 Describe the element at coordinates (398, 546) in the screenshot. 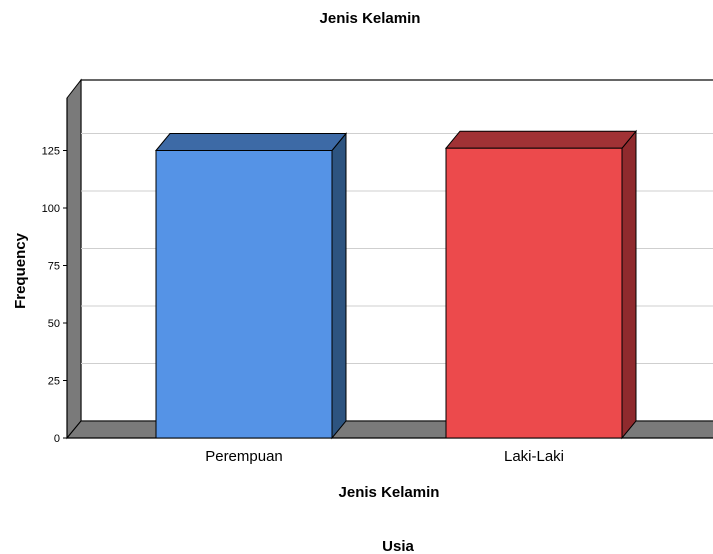

I see `next-chart-title: Usia` at that location.